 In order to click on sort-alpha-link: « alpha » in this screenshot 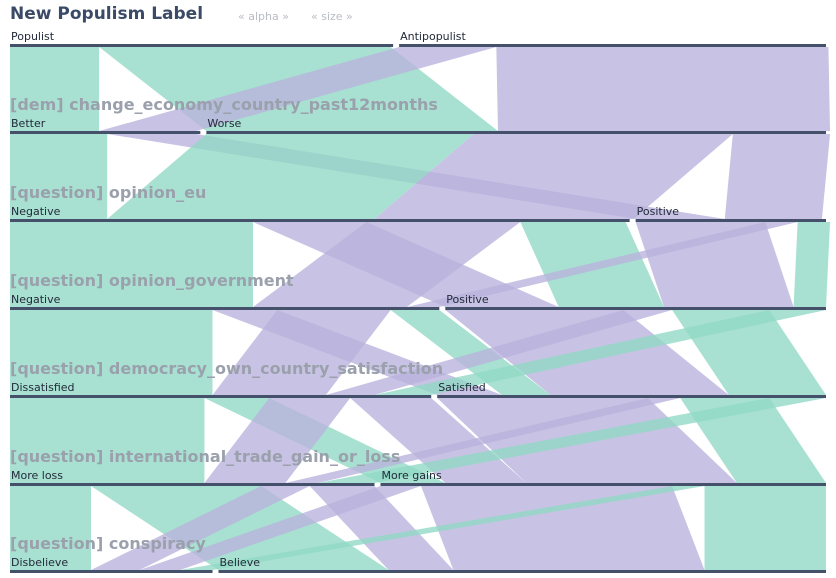, I will do `click(263, 16)`.